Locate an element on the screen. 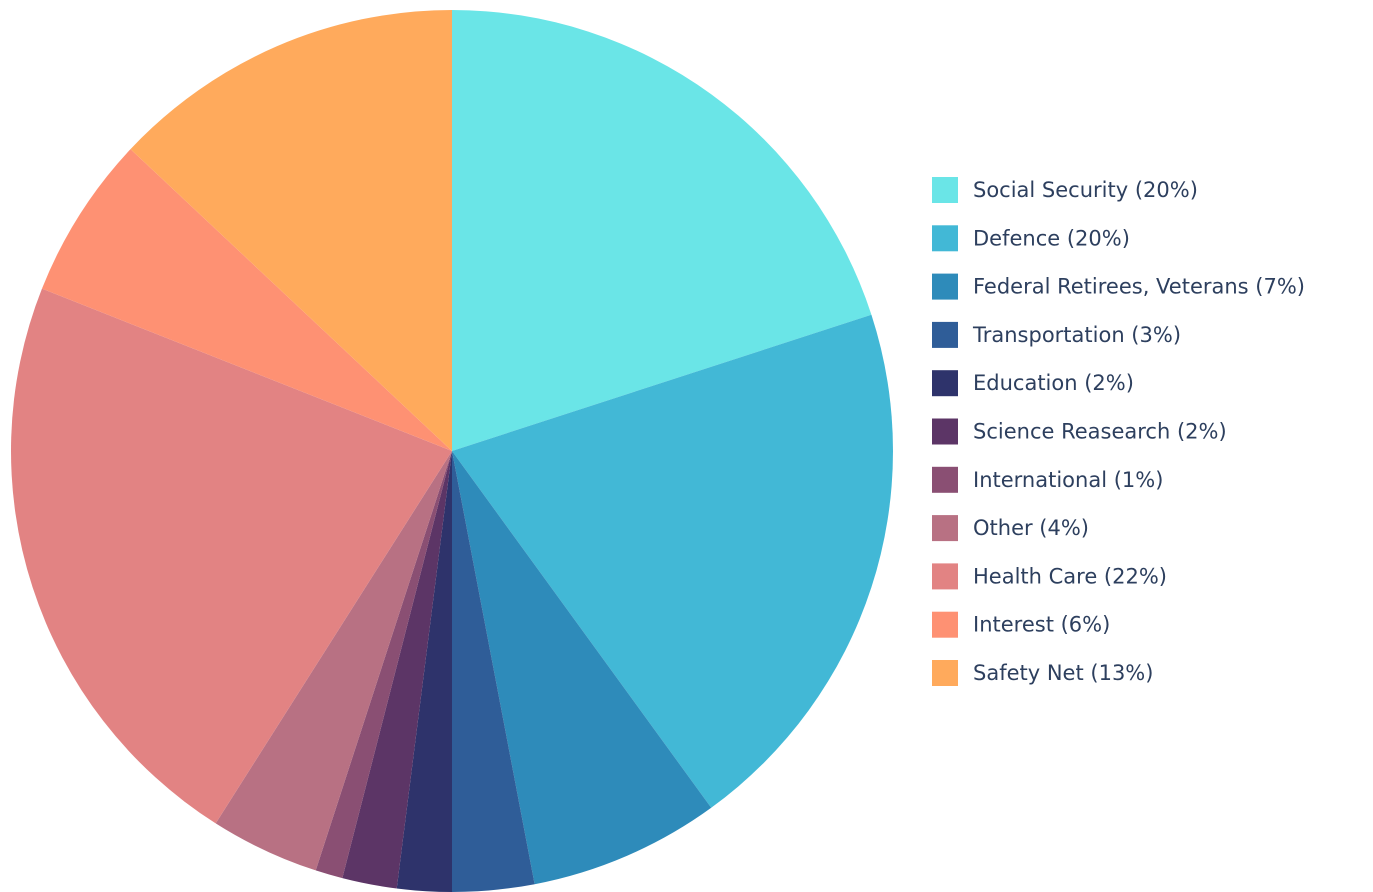  legend-label: Science Reasearch (2%) is located at coordinates (1100, 432).